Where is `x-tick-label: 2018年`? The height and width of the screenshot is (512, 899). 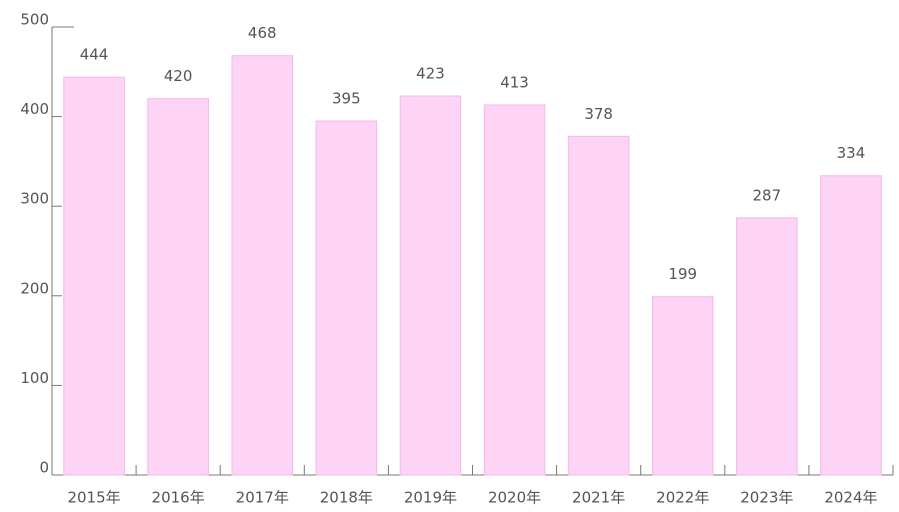 x-tick-label: 2018年 is located at coordinates (346, 498).